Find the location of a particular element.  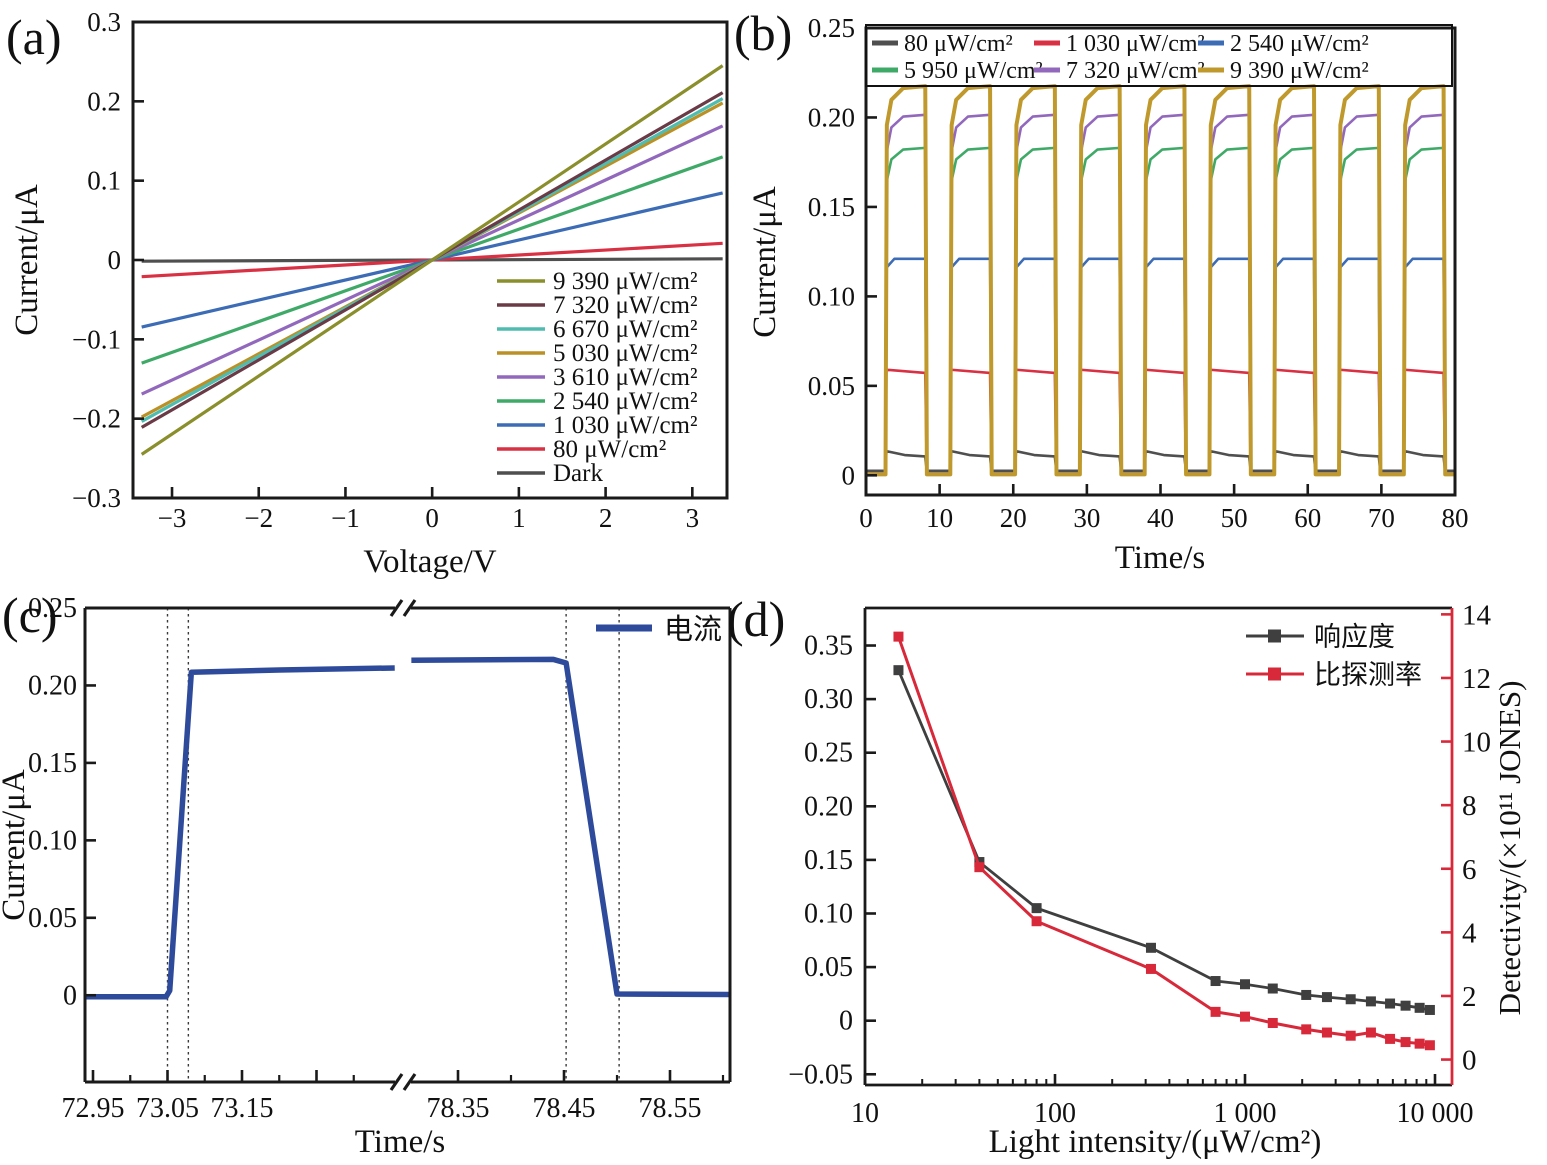

panel-d-right-ytick-label: 12 is located at coordinates (1476, 679).